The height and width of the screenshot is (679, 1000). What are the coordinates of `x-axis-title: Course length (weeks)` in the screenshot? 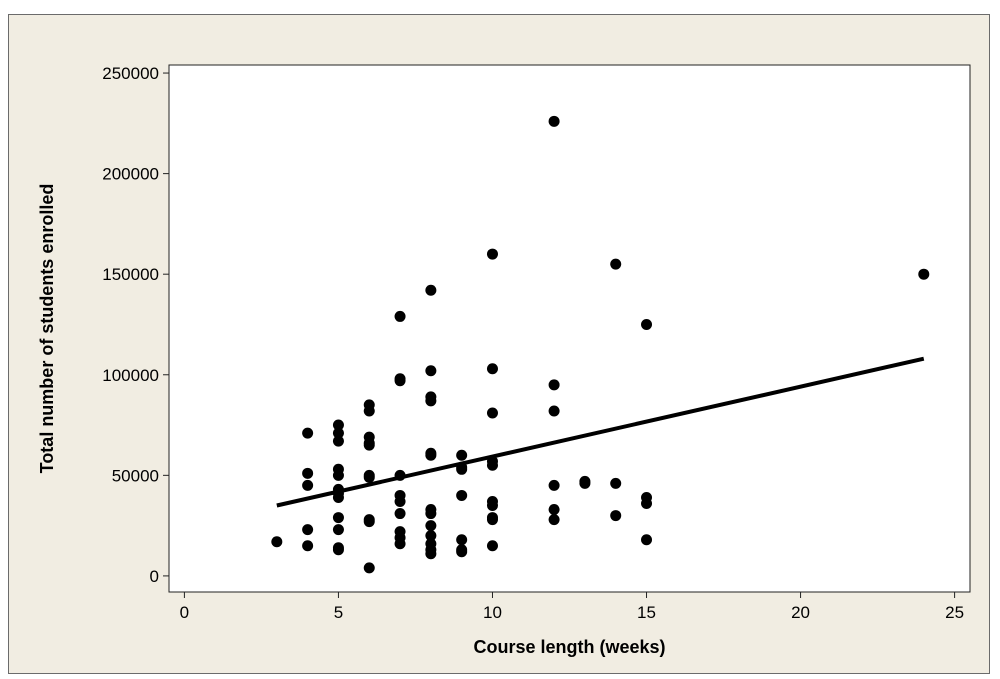 It's located at (569, 647).